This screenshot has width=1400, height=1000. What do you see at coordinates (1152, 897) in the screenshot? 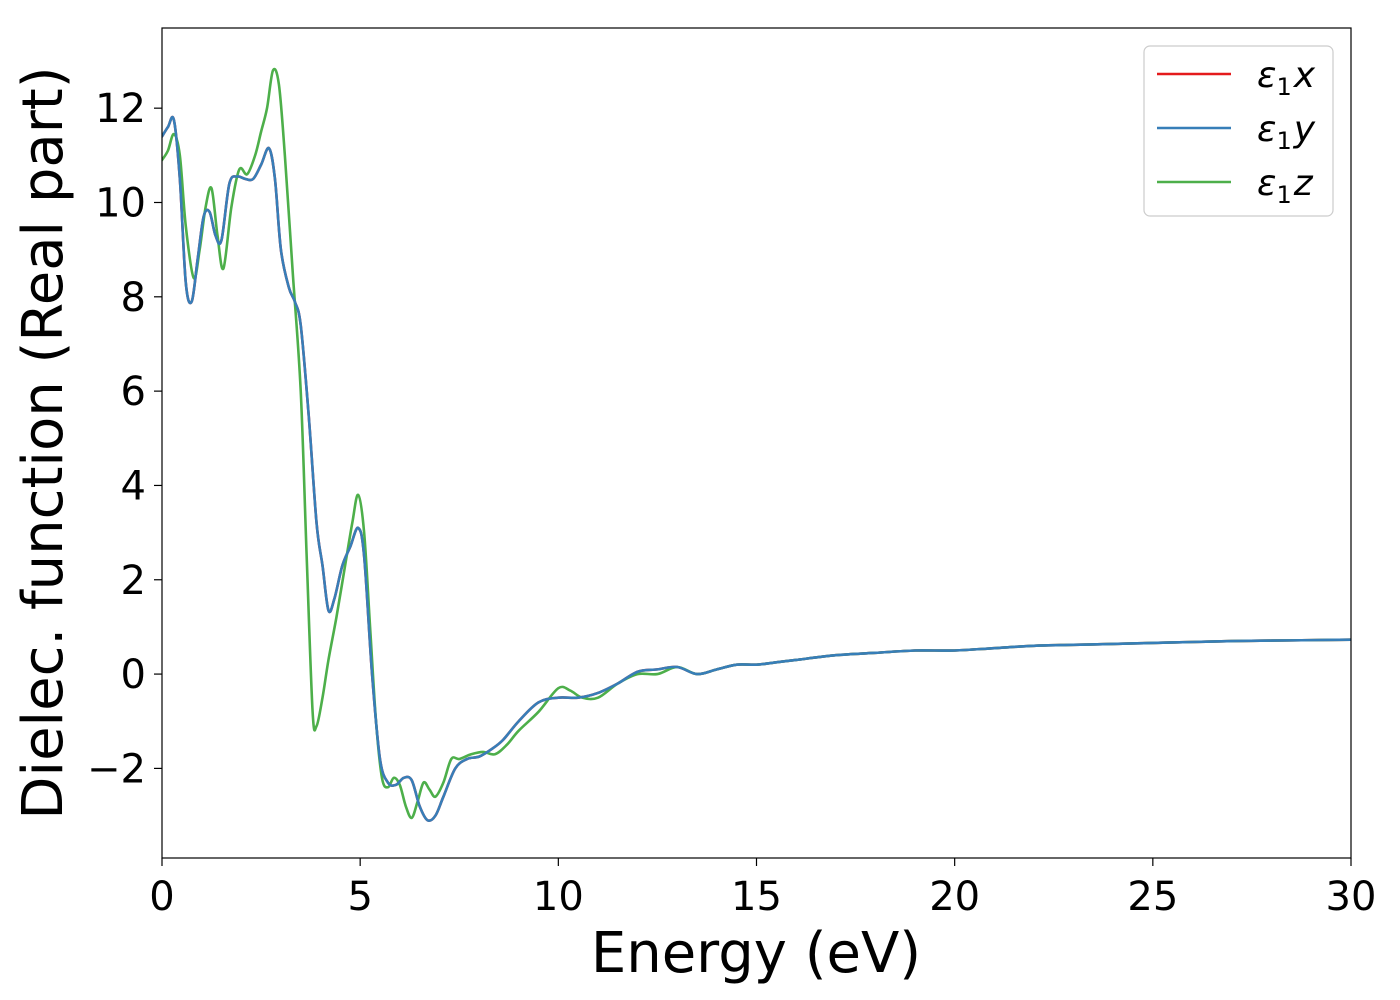
I see `x-tick-label: 25` at bounding box center [1152, 897].